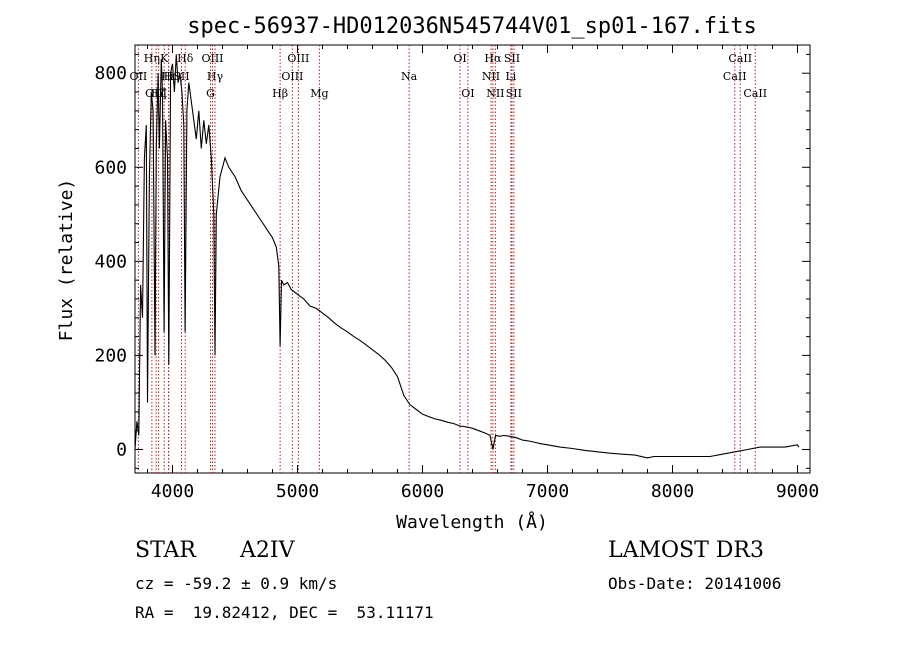 The width and height of the screenshot is (900, 649). Describe the element at coordinates (319, 93) in the screenshot. I see `line-label-15: Mg` at that location.